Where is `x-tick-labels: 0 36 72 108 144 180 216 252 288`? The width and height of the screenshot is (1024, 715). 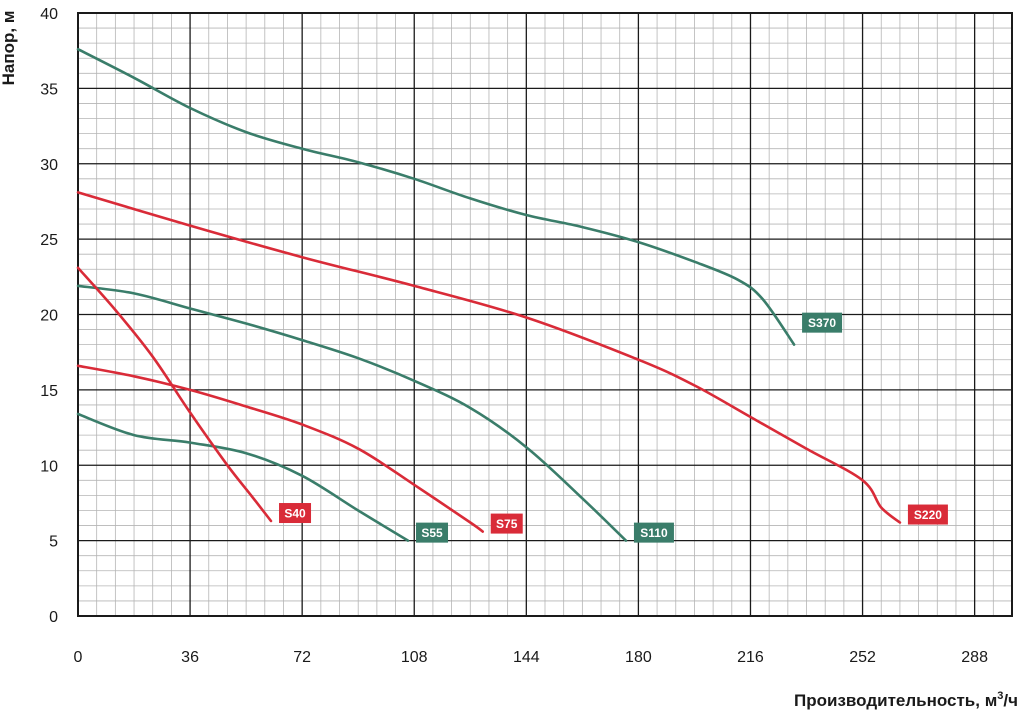
x-tick-labels: 0 36 72 108 144 180 216 252 288 is located at coordinates (531, 657).